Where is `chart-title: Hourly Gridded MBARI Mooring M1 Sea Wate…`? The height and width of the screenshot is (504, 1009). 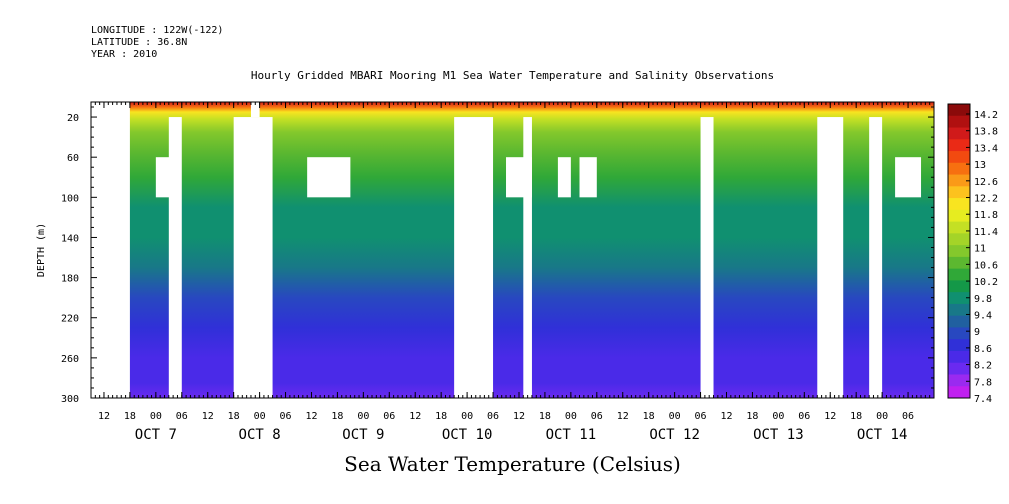
chart-title: Hourly Gridded MBARI Mooring M1 Sea Wate… is located at coordinates (512, 75).